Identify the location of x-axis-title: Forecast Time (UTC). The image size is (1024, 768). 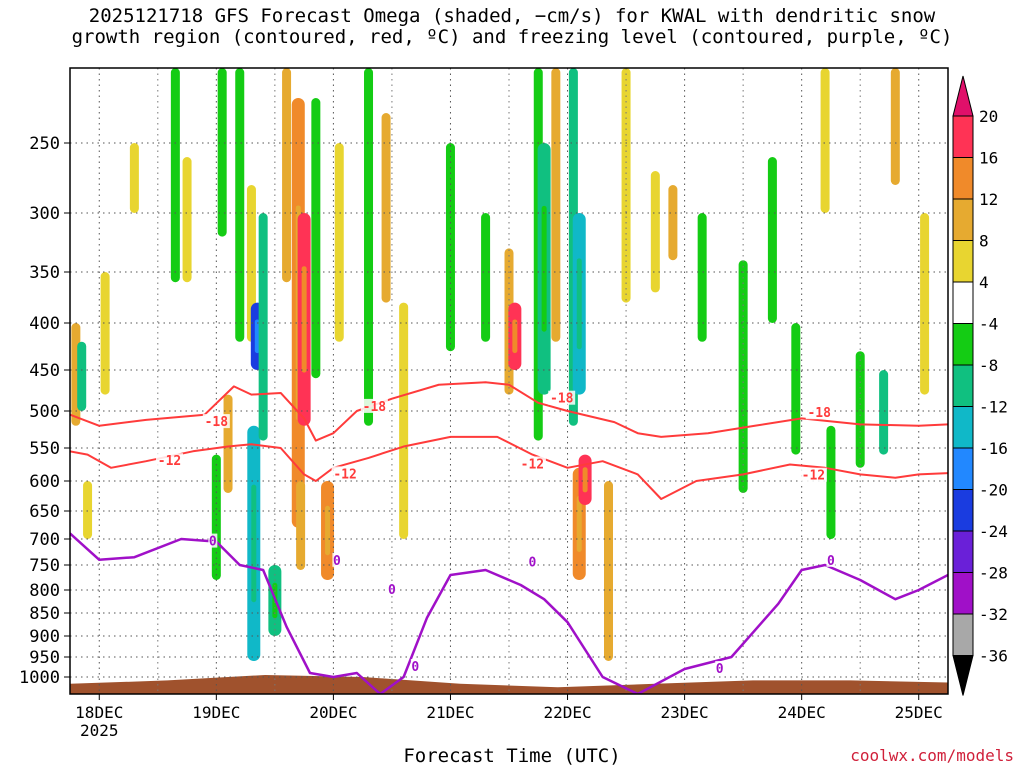
(512, 756).